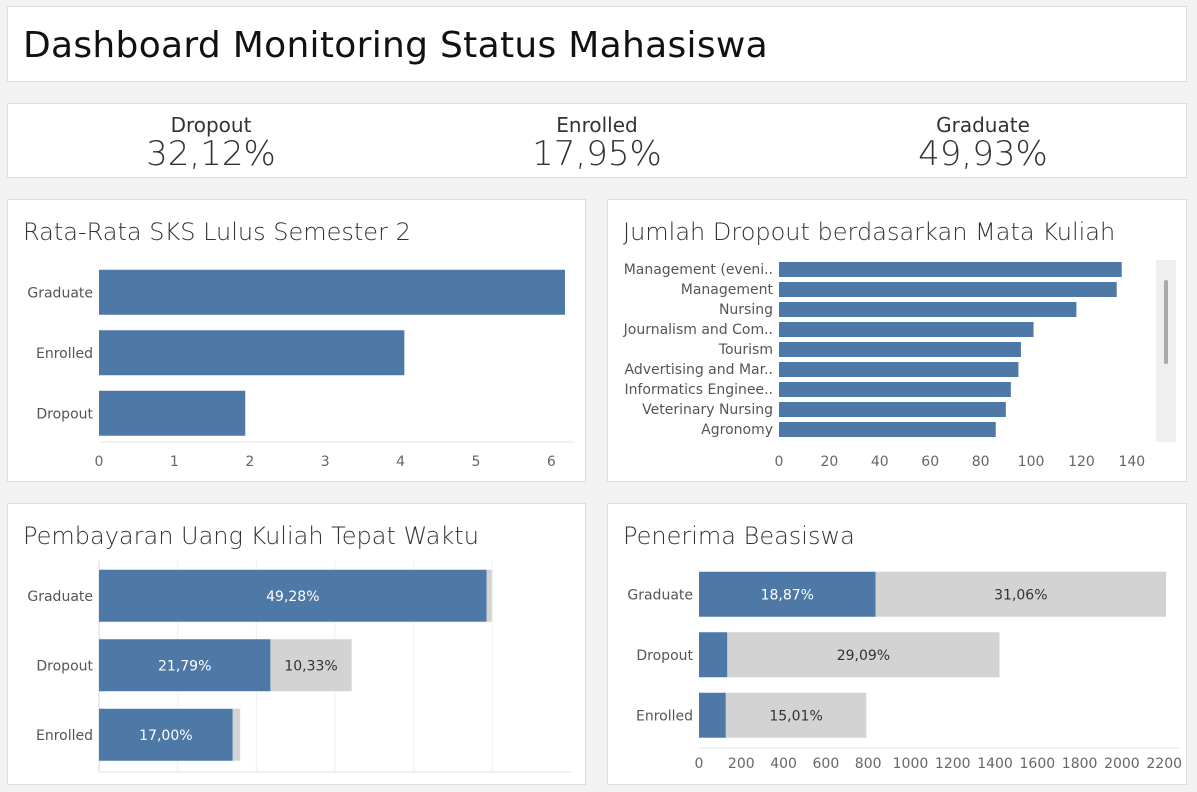 The image size is (1197, 792). I want to click on x-tick-label: 1200, so click(953, 764).